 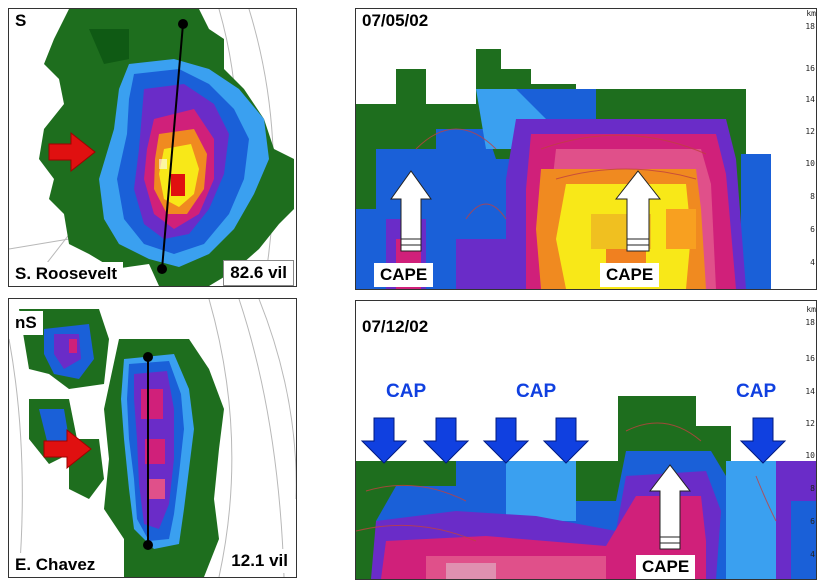 I want to click on vil-label: 82.6 vil, so click(x=258, y=273).